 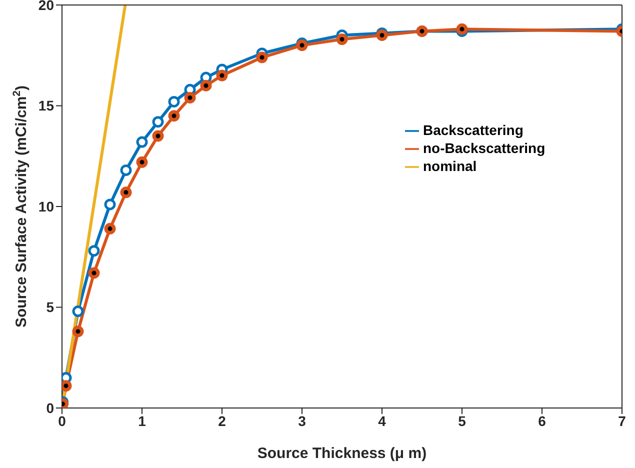 What do you see at coordinates (342, 453) in the screenshot?
I see `x-axis-title: Source Thickness (μ m)` at bounding box center [342, 453].